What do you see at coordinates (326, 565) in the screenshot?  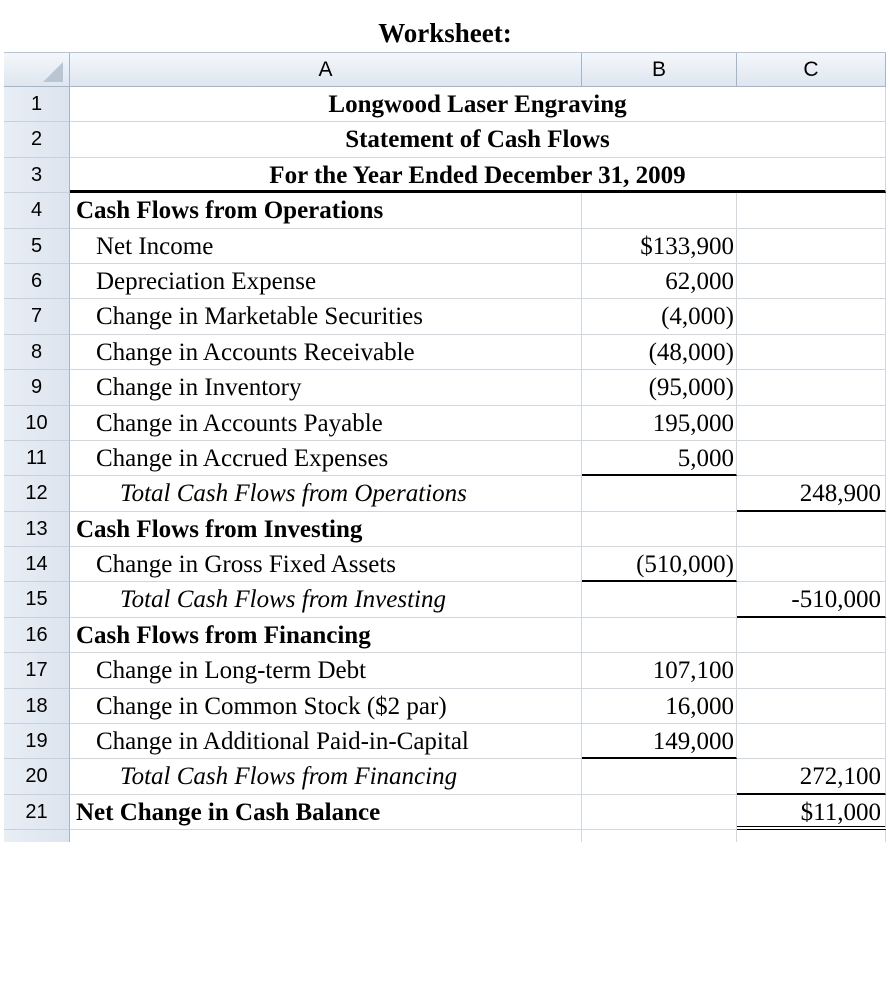 I see `cell-a: Change in Gross Fixed Assets` at bounding box center [326, 565].